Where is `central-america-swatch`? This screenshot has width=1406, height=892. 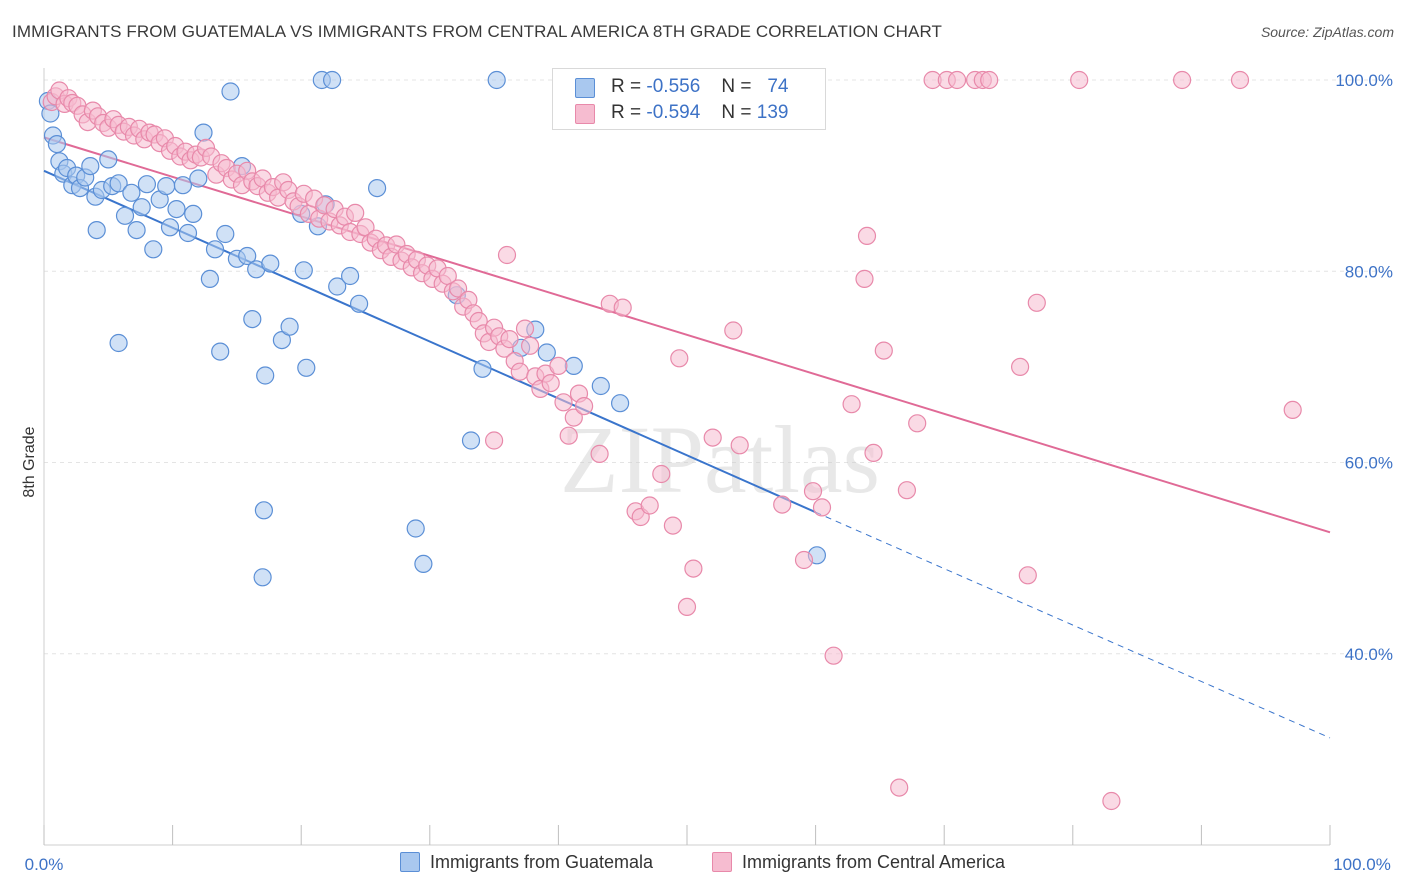 central-america-swatch is located at coordinates (585, 114).